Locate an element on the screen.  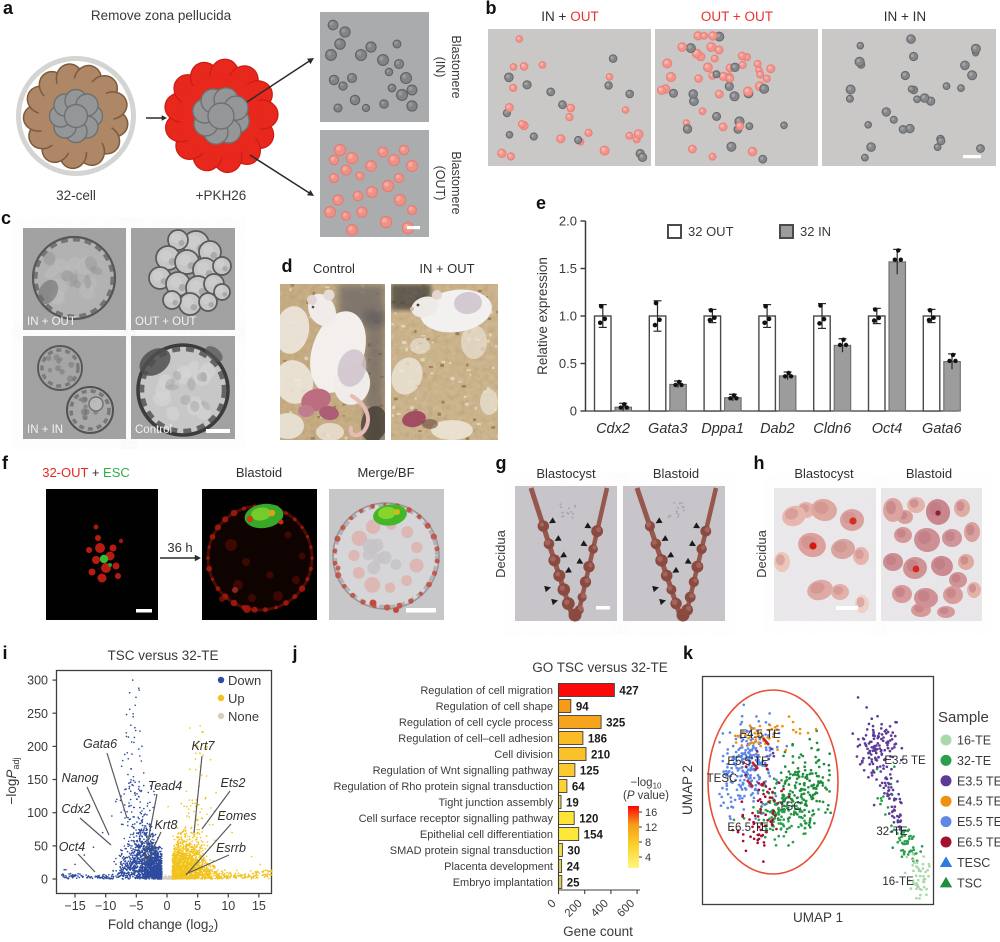
svg-text: GO TSC versus 32-TE is located at coordinates (600, 667).